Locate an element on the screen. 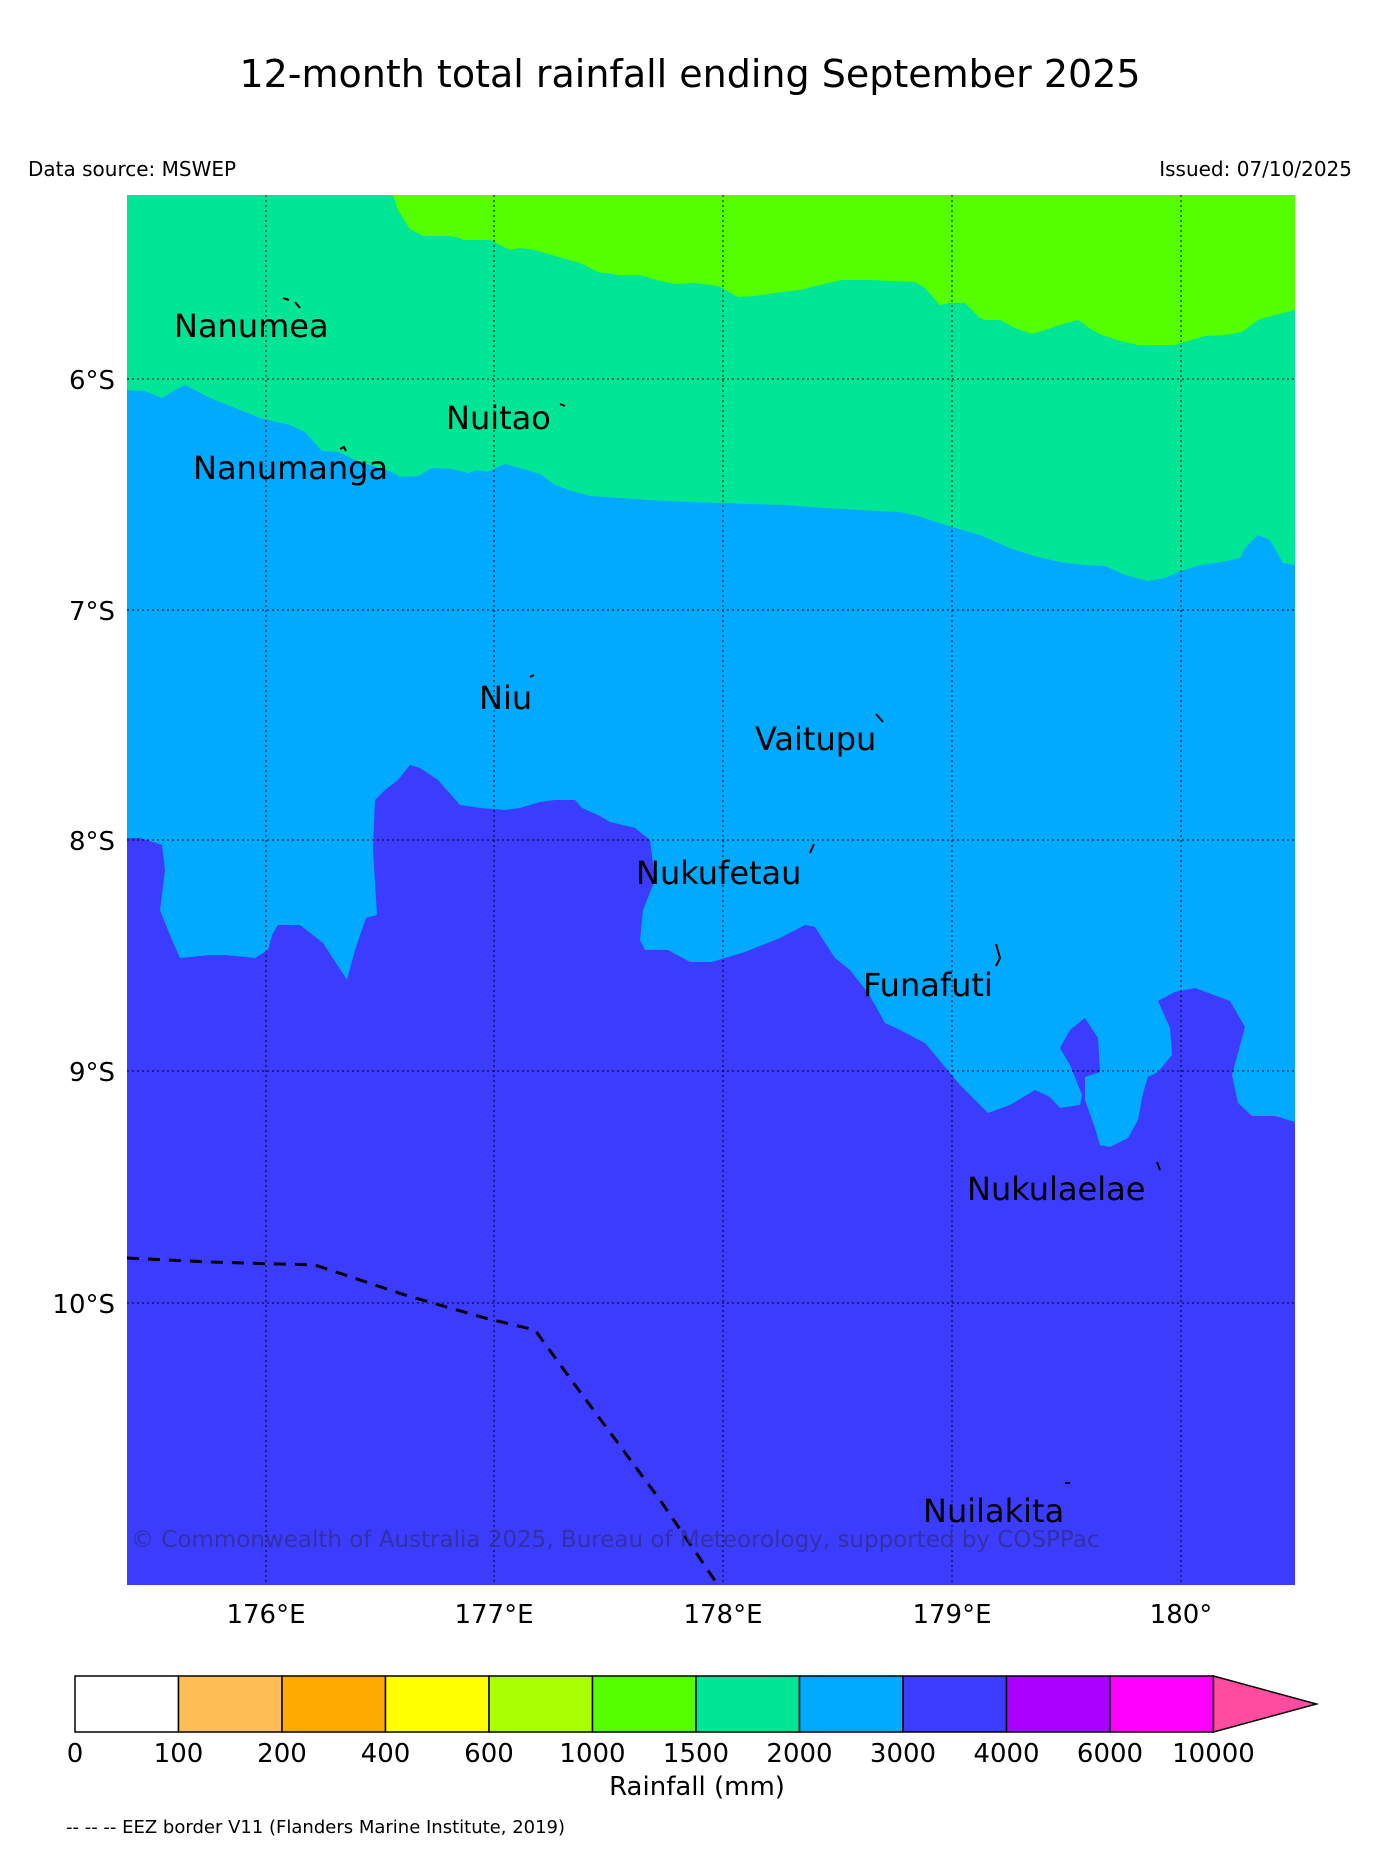 This screenshot has width=1380, height=1862. island-label-funafuti: Funafuti is located at coordinates (928, 985).